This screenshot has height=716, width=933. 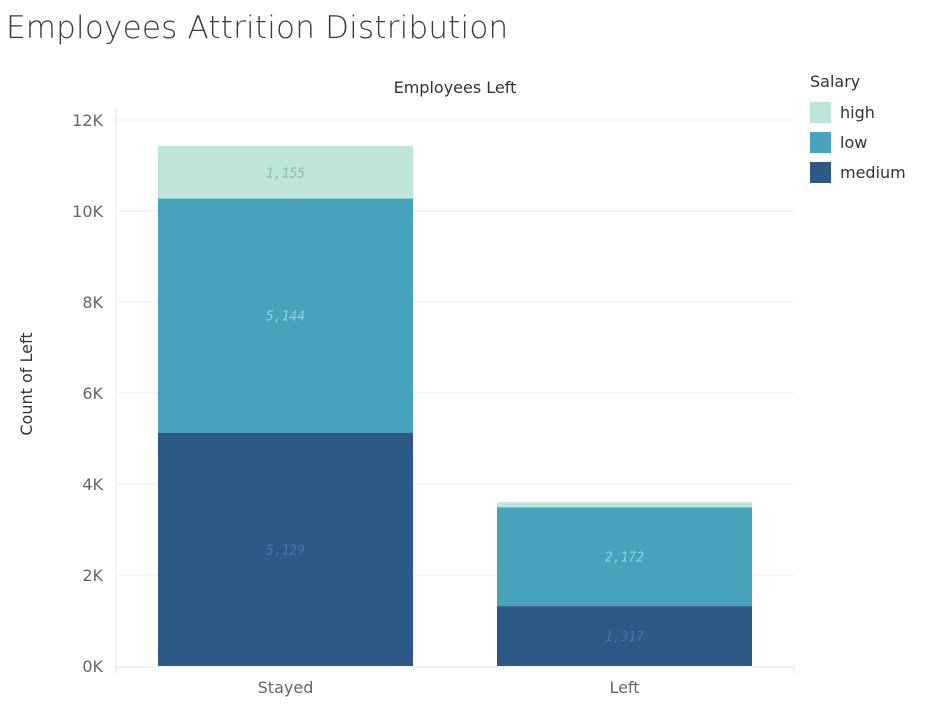 I want to click on y-axis-label: Count of Left, so click(x=26, y=383).